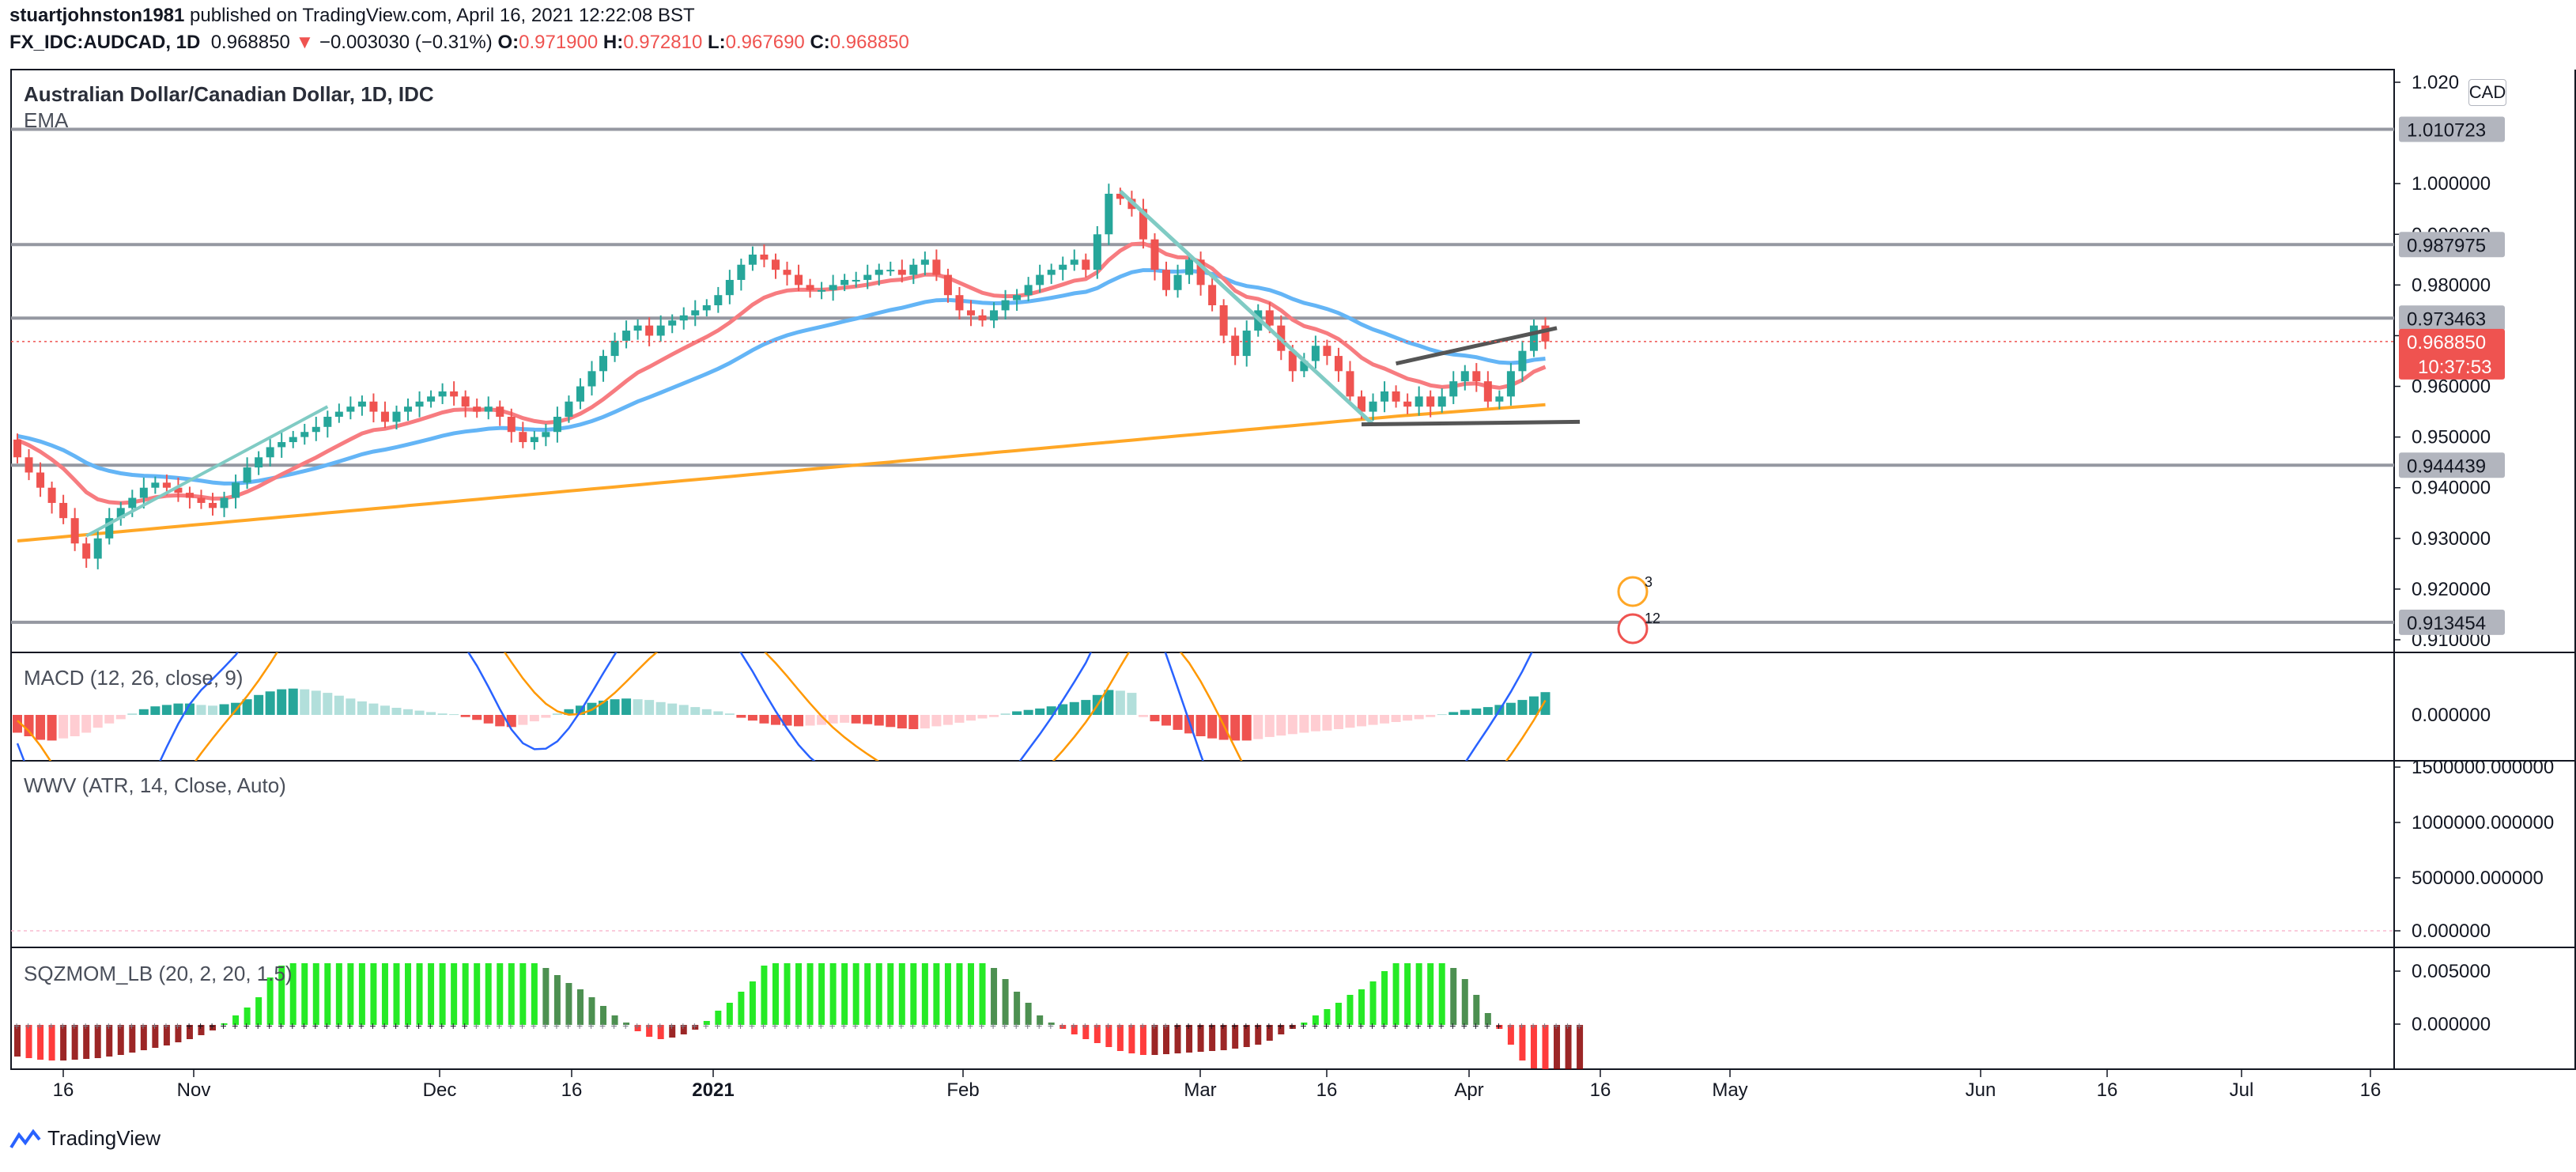 Image resolution: width=2576 pixels, height=1172 pixels. I want to click on level-price-label: 0.973463, so click(2446, 319).